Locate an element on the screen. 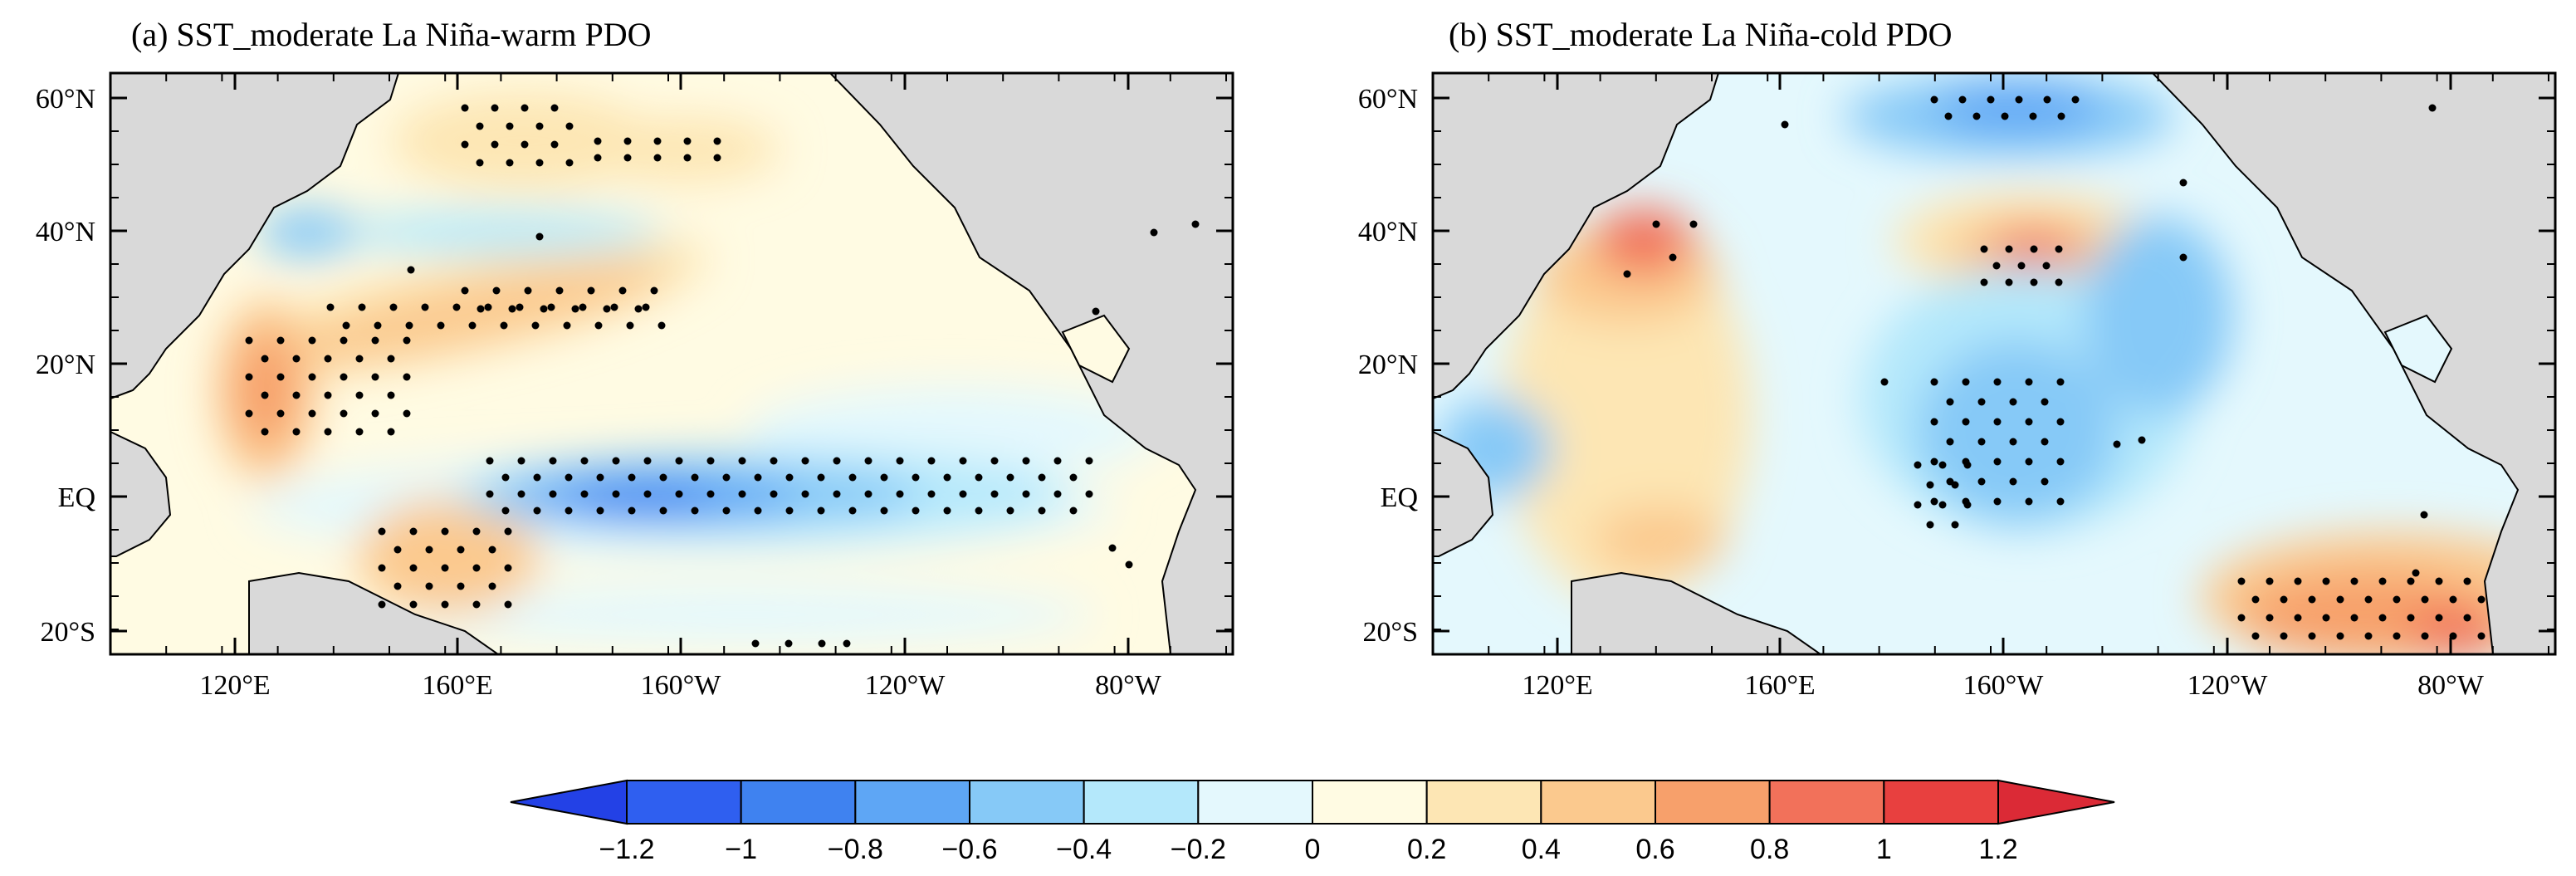 The height and width of the screenshot is (876, 2576). colorbar-label: −1.2 is located at coordinates (626, 849).